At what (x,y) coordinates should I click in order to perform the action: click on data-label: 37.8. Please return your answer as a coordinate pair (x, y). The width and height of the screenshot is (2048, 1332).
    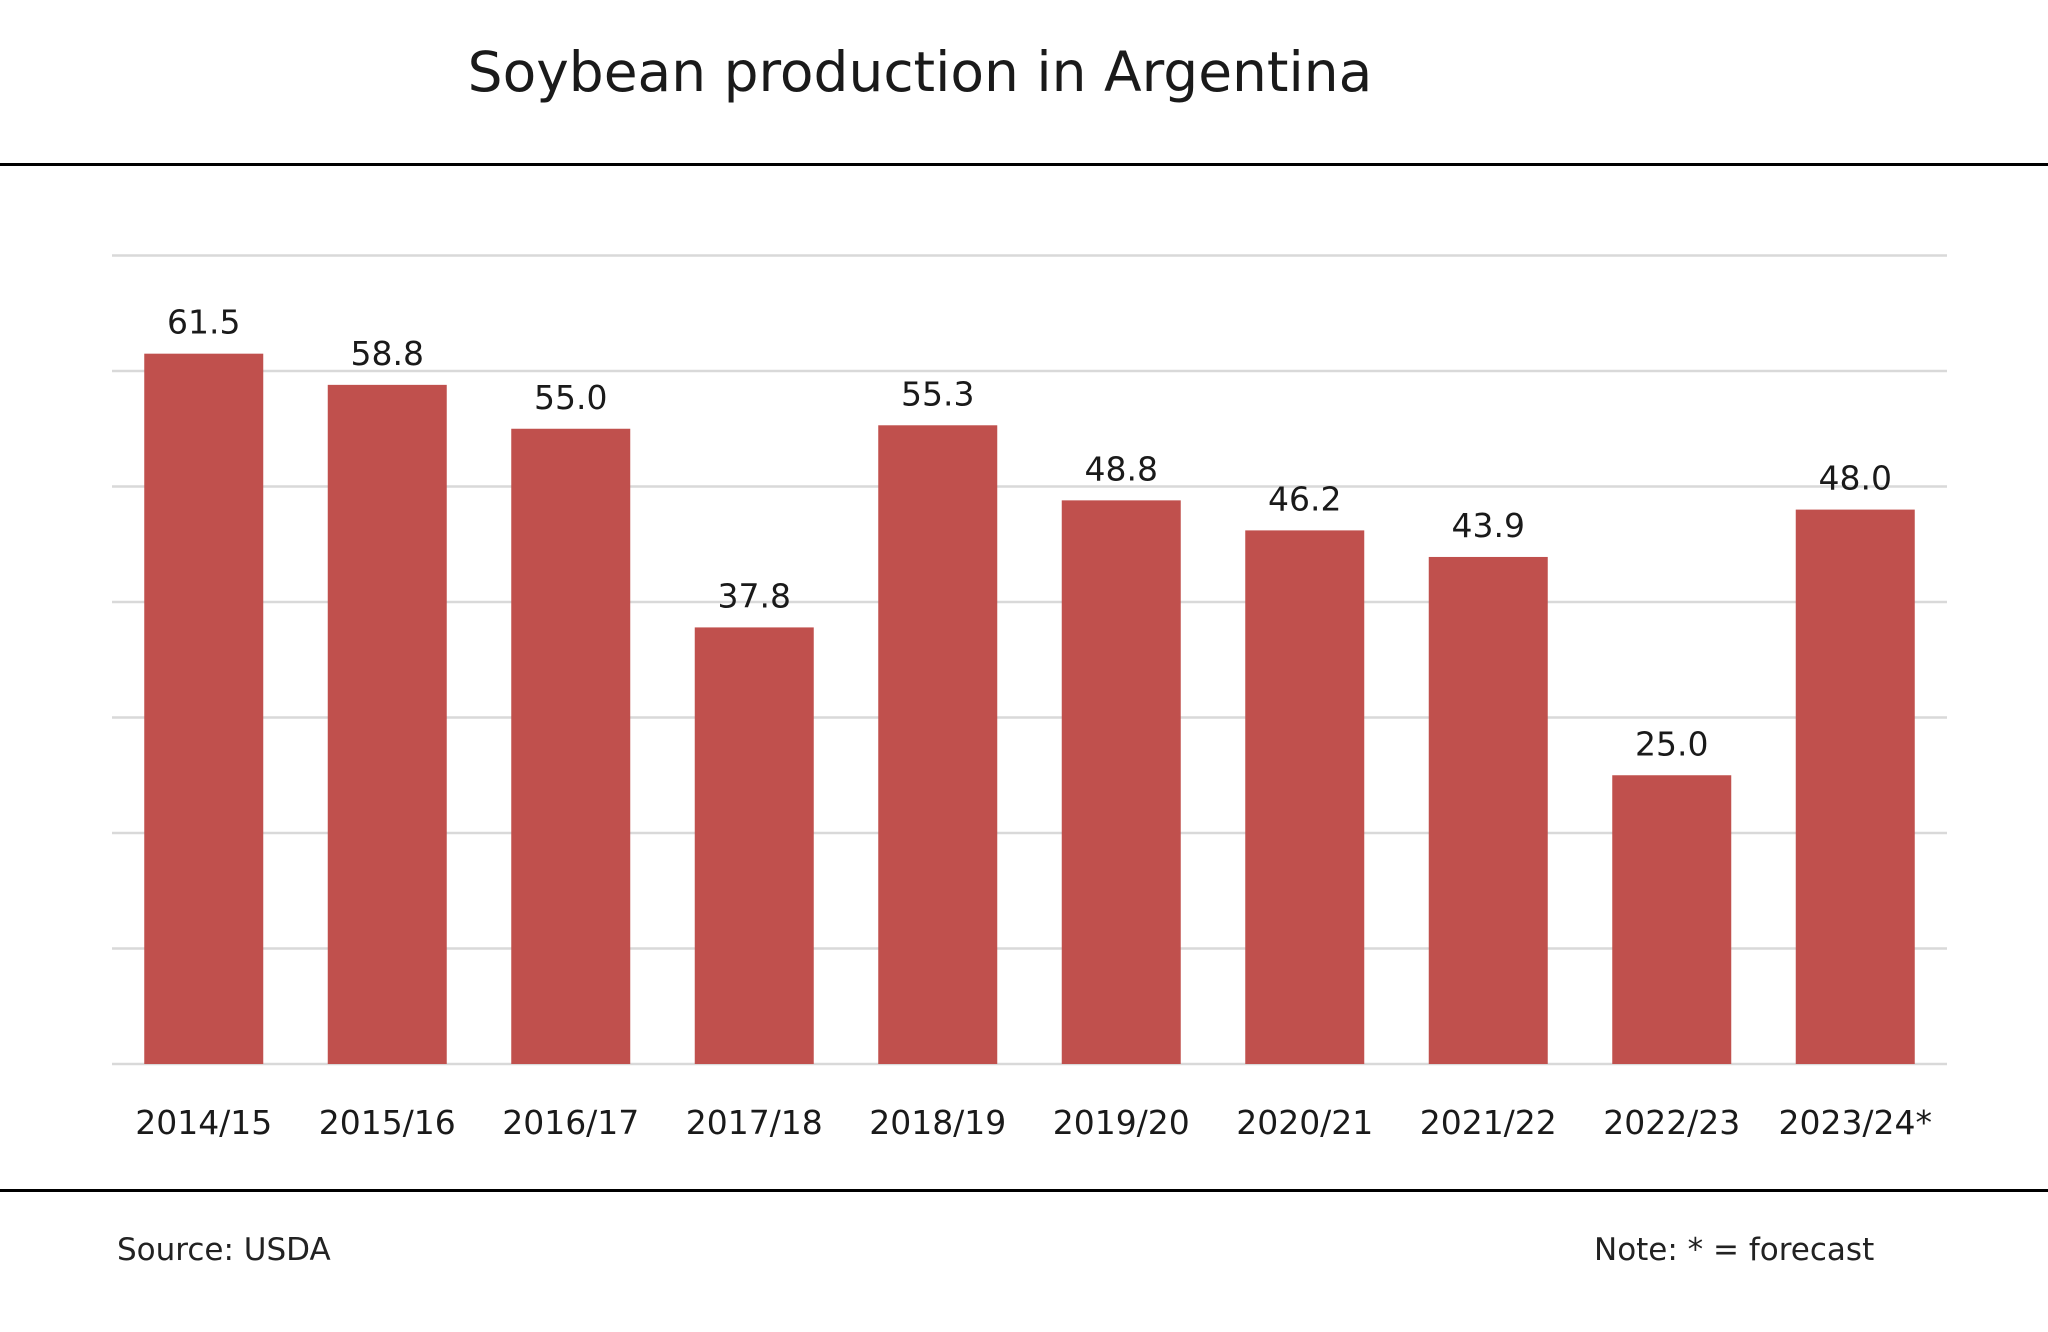
    Looking at the image, I should click on (754, 595).